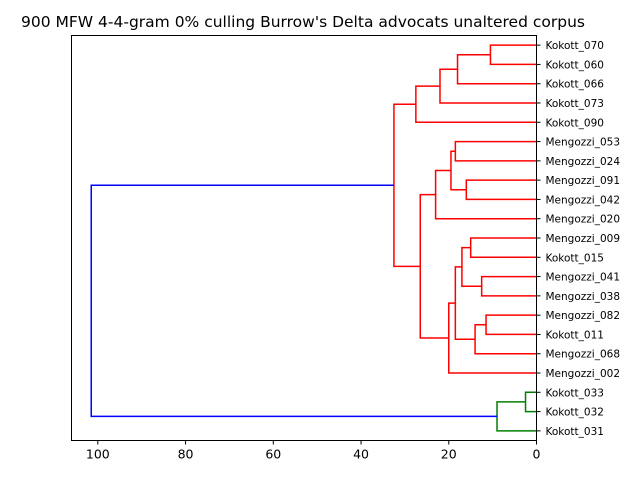 The image size is (640, 480). I want to click on link-n11, so click(471, 266).